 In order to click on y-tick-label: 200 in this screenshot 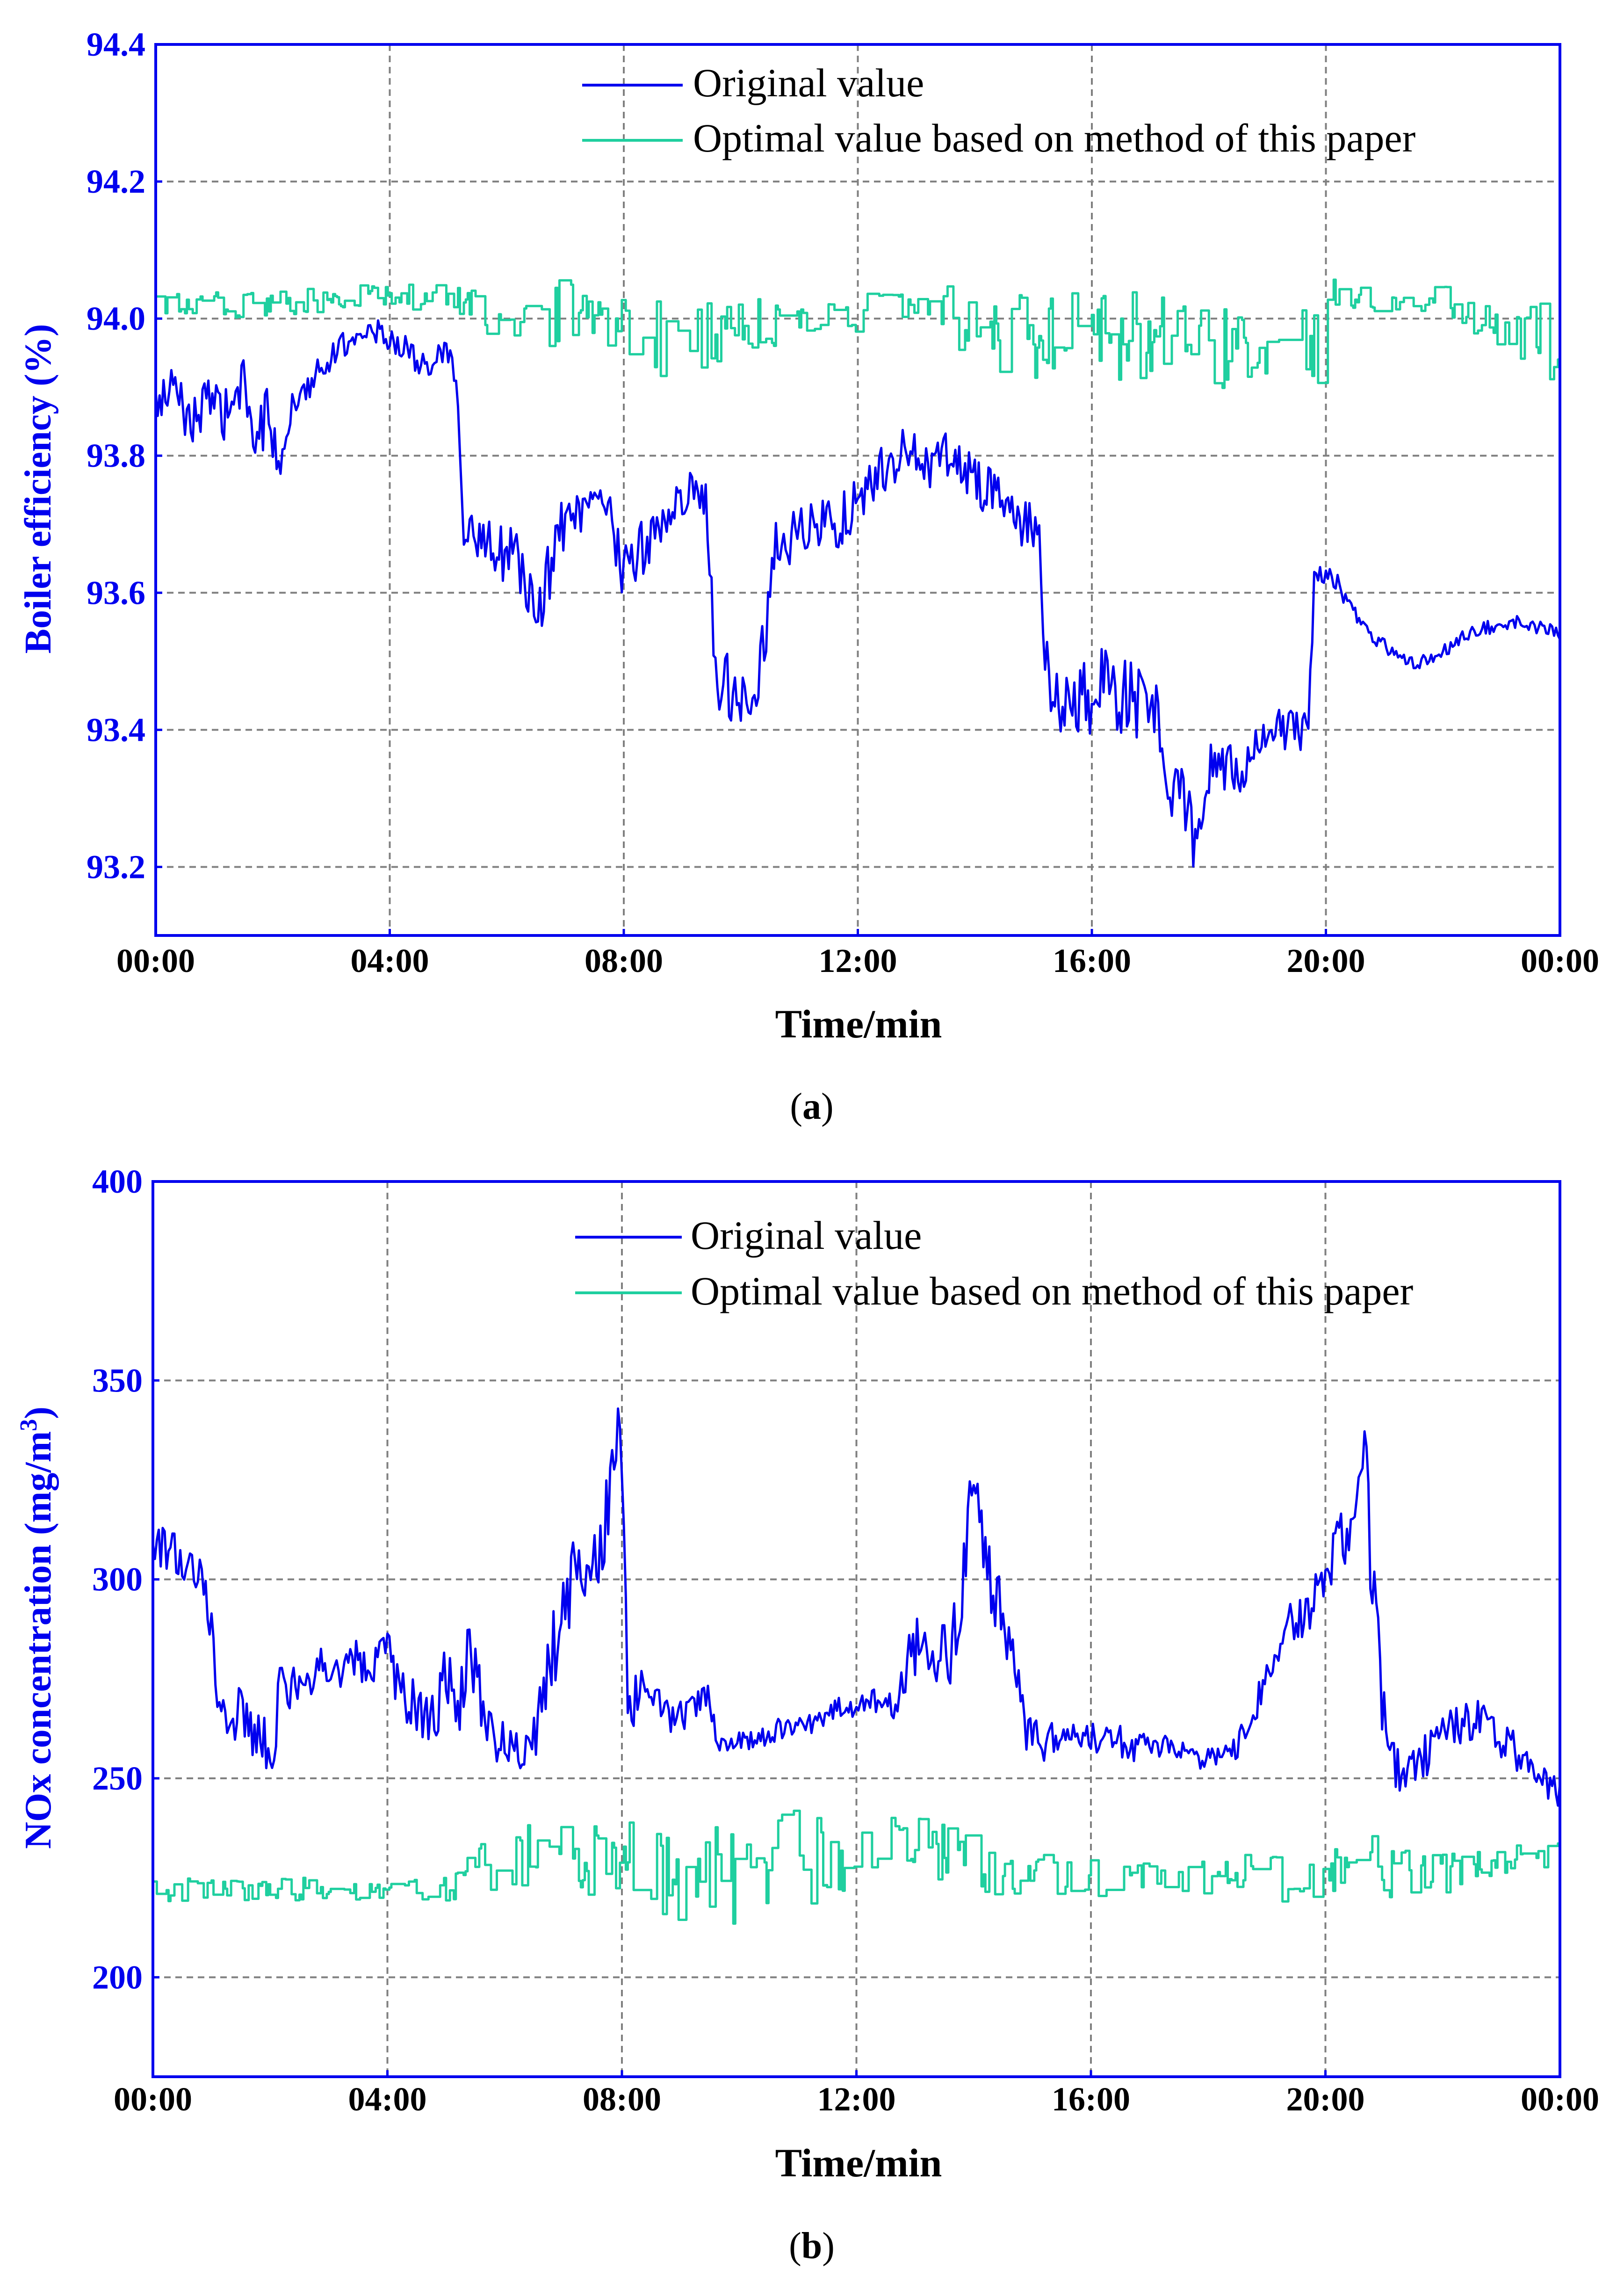, I will do `click(117, 1977)`.